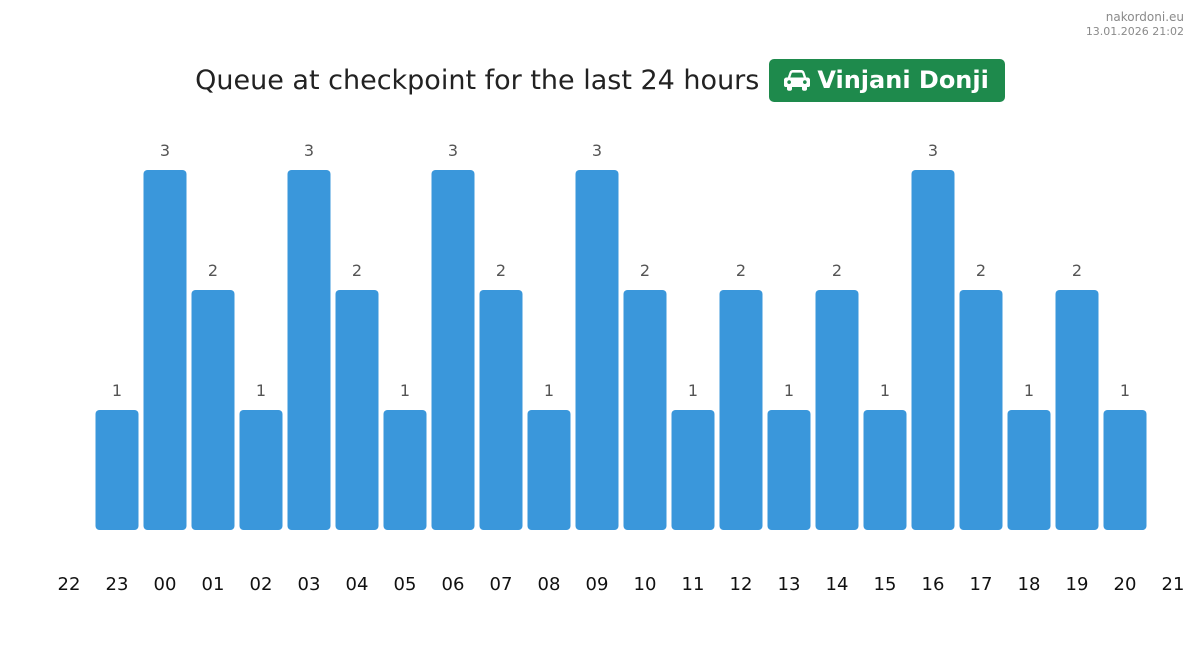  Describe the element at coordinates (789, 584) in the screenshot. I see `x-tick-label: 13` at that location.